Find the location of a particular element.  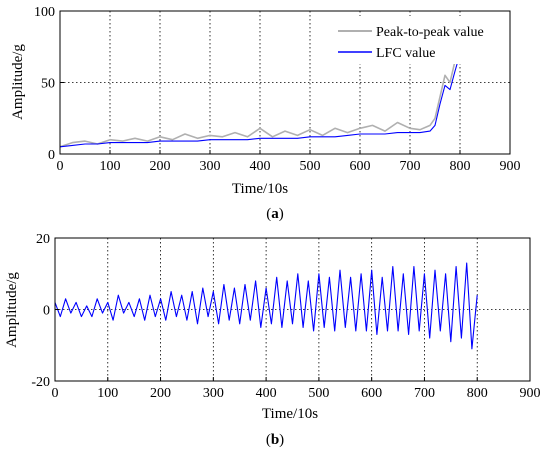

panel-a-caption-open: ( is located at coordinates (268, 214).